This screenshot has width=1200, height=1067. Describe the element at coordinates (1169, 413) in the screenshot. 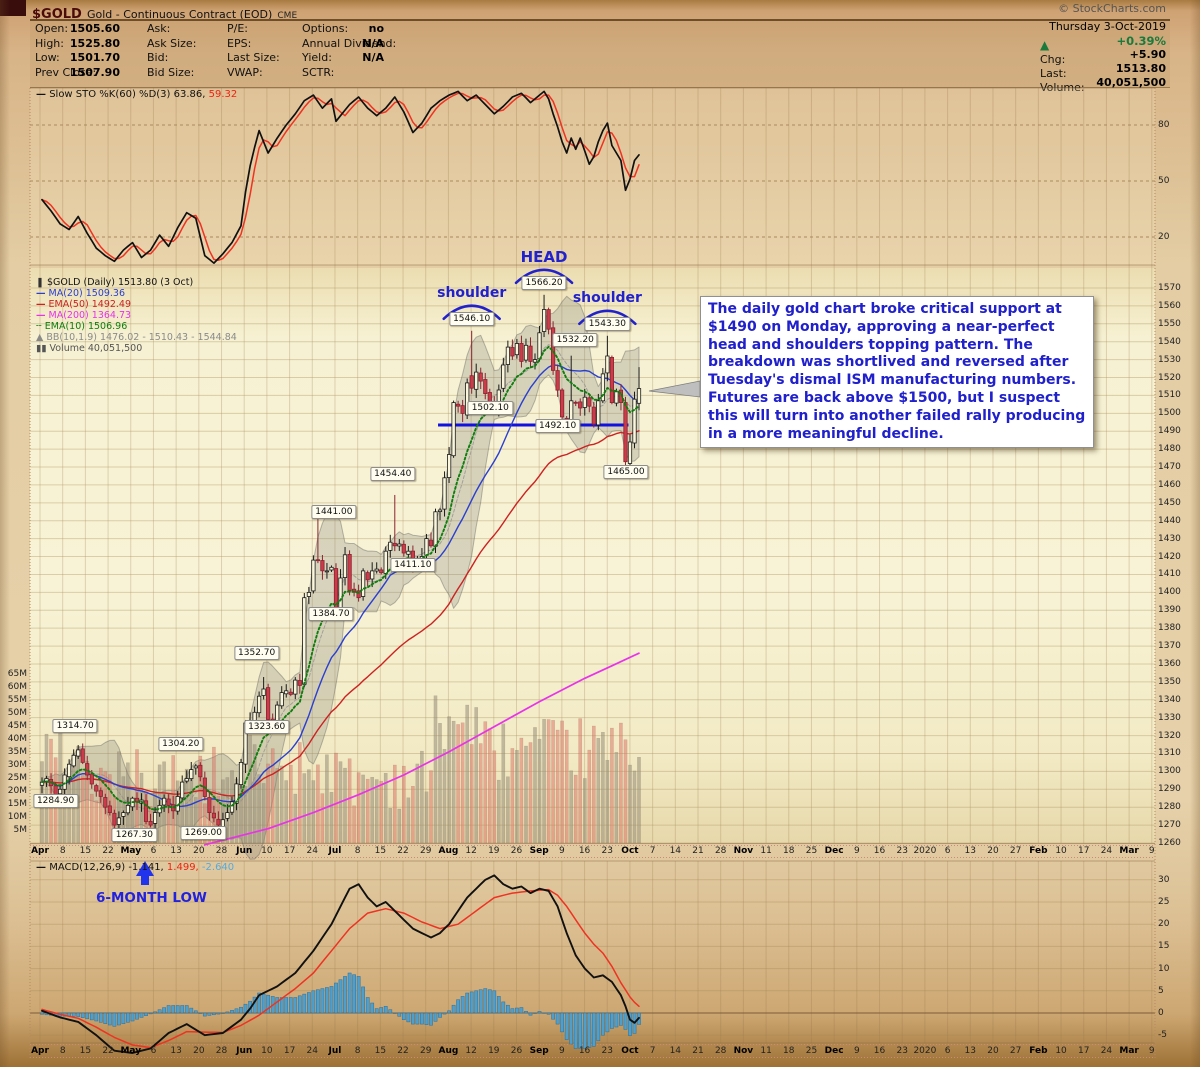

I see `price-axis-label: 1500` at that location.